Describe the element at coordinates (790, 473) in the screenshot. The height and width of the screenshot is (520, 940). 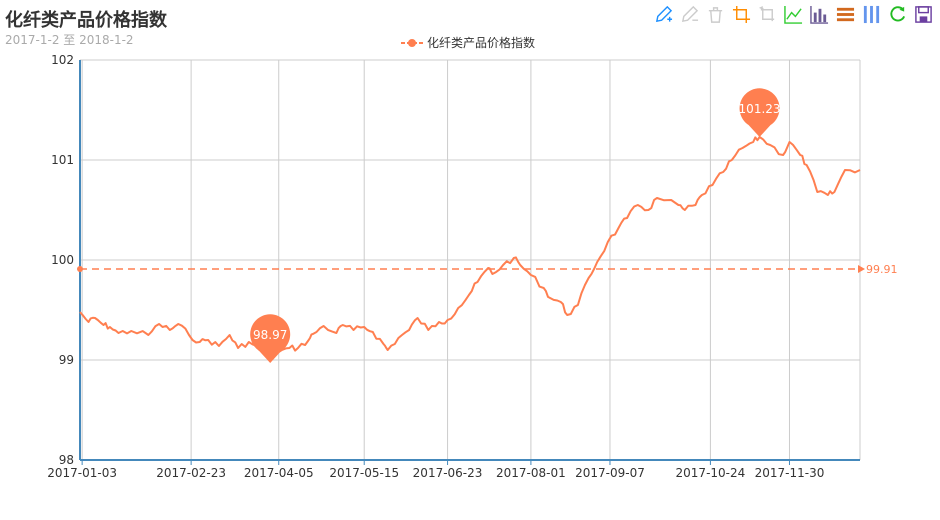
I see `x-tick-label: 2017-11-30` at that location.